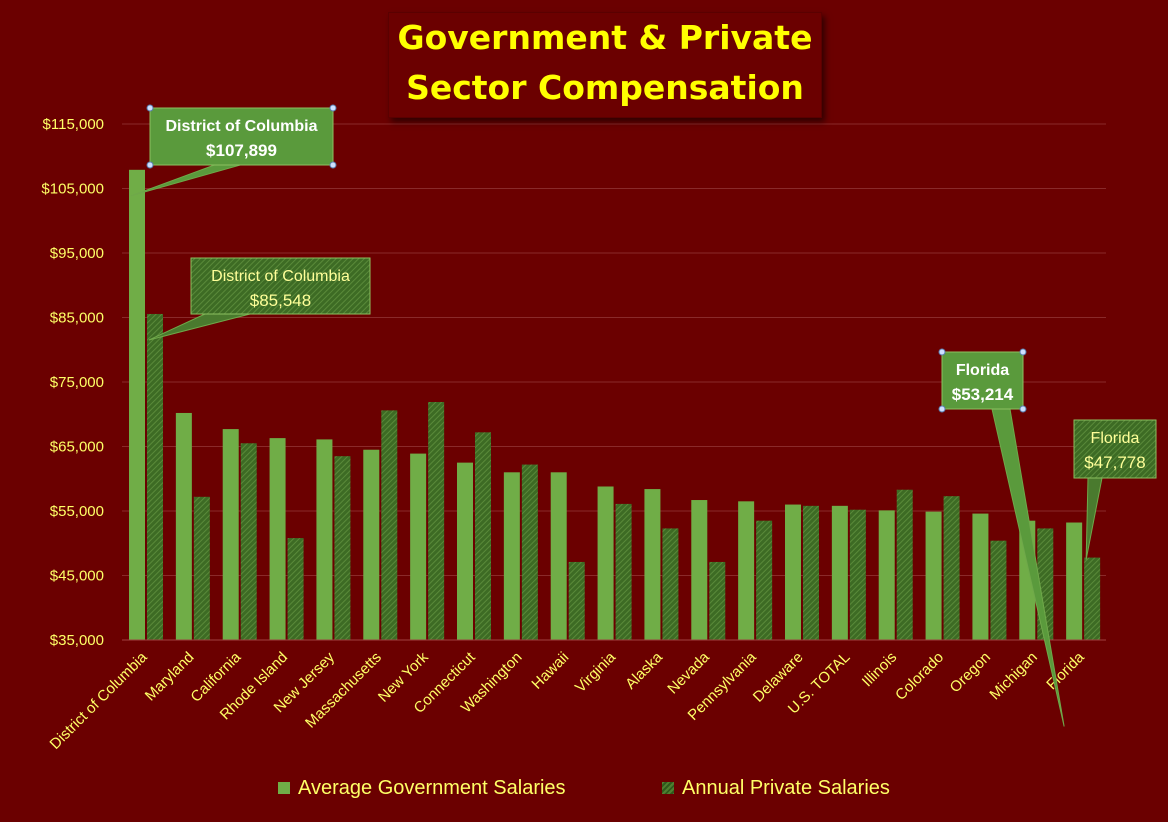 Image resolution: width=1168 pixels, height=822 pixels. What do you see at coordinates (77, 640) in the screenshot?
I see `y-tick-label: $35,000` at bounding box center [77, 640].